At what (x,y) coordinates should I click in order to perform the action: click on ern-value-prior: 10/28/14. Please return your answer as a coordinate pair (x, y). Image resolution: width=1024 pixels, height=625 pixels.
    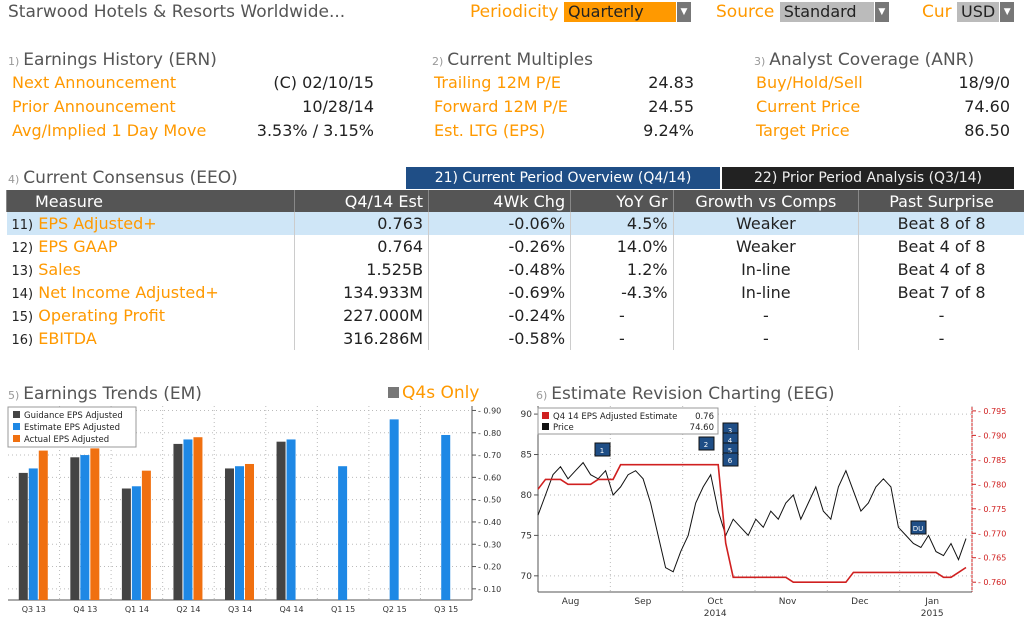
    Looking at the image, I should click on (338, 106).